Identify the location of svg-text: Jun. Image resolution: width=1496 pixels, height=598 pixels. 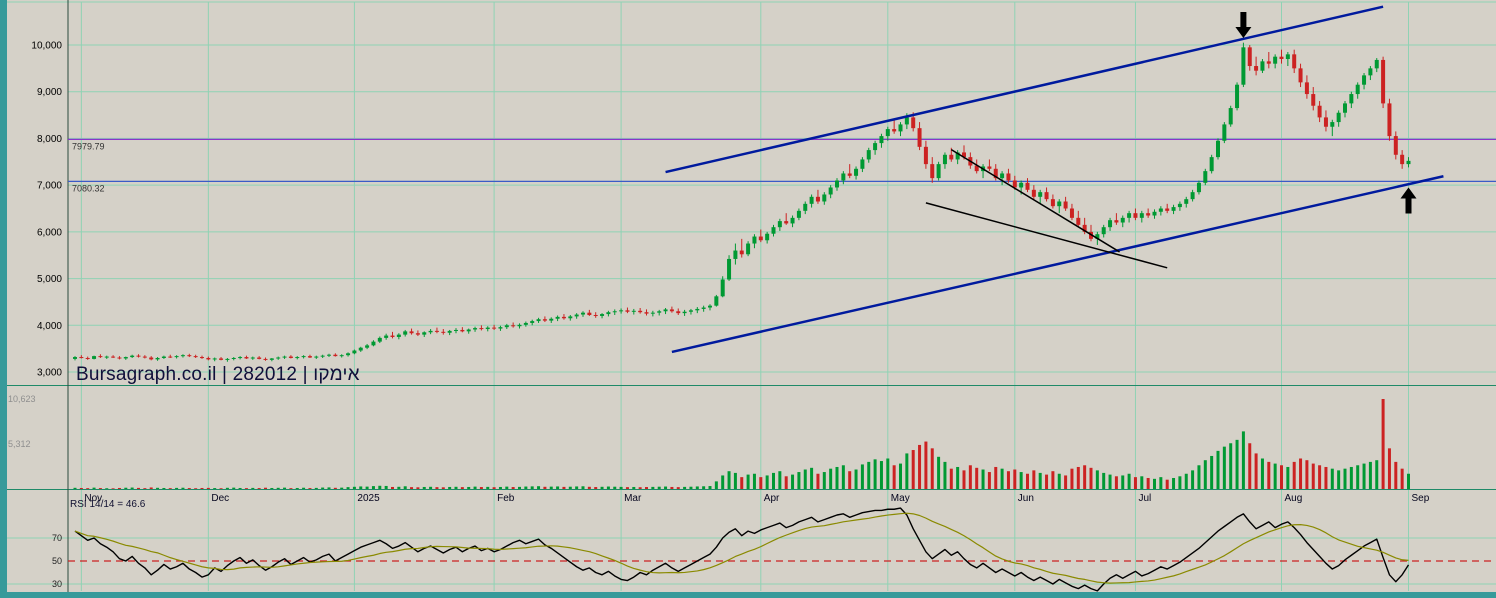
(1026, 498).